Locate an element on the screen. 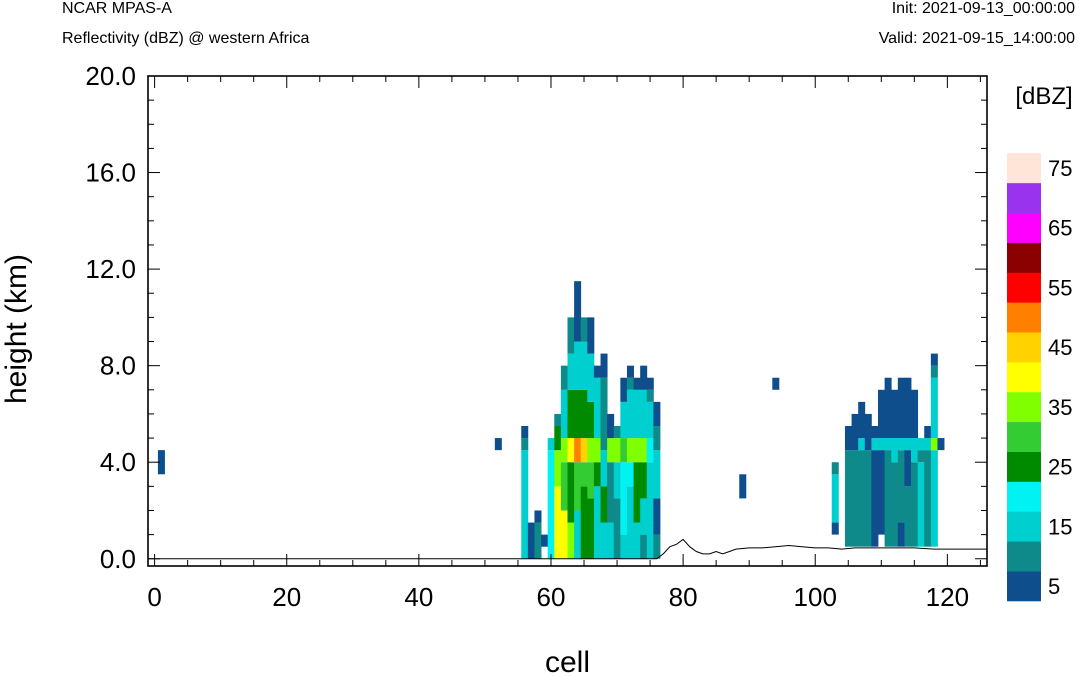 The height and width of the screenshot is (677, 1079). x-tick-label: 80 is located at coordinates (683, 597).